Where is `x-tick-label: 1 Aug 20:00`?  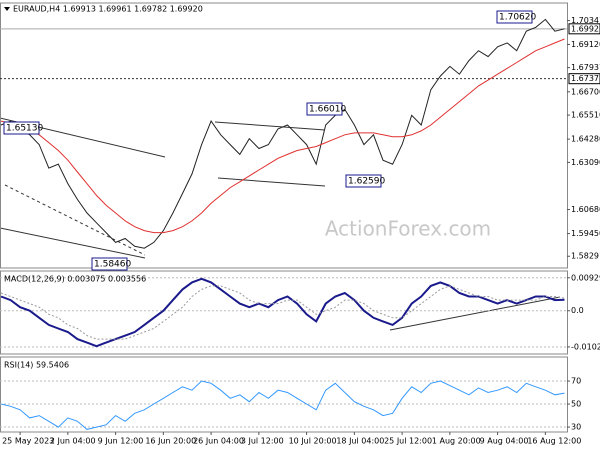 x-tick-label: 1 Aug 20:00 is located at coordinates (456, 441).